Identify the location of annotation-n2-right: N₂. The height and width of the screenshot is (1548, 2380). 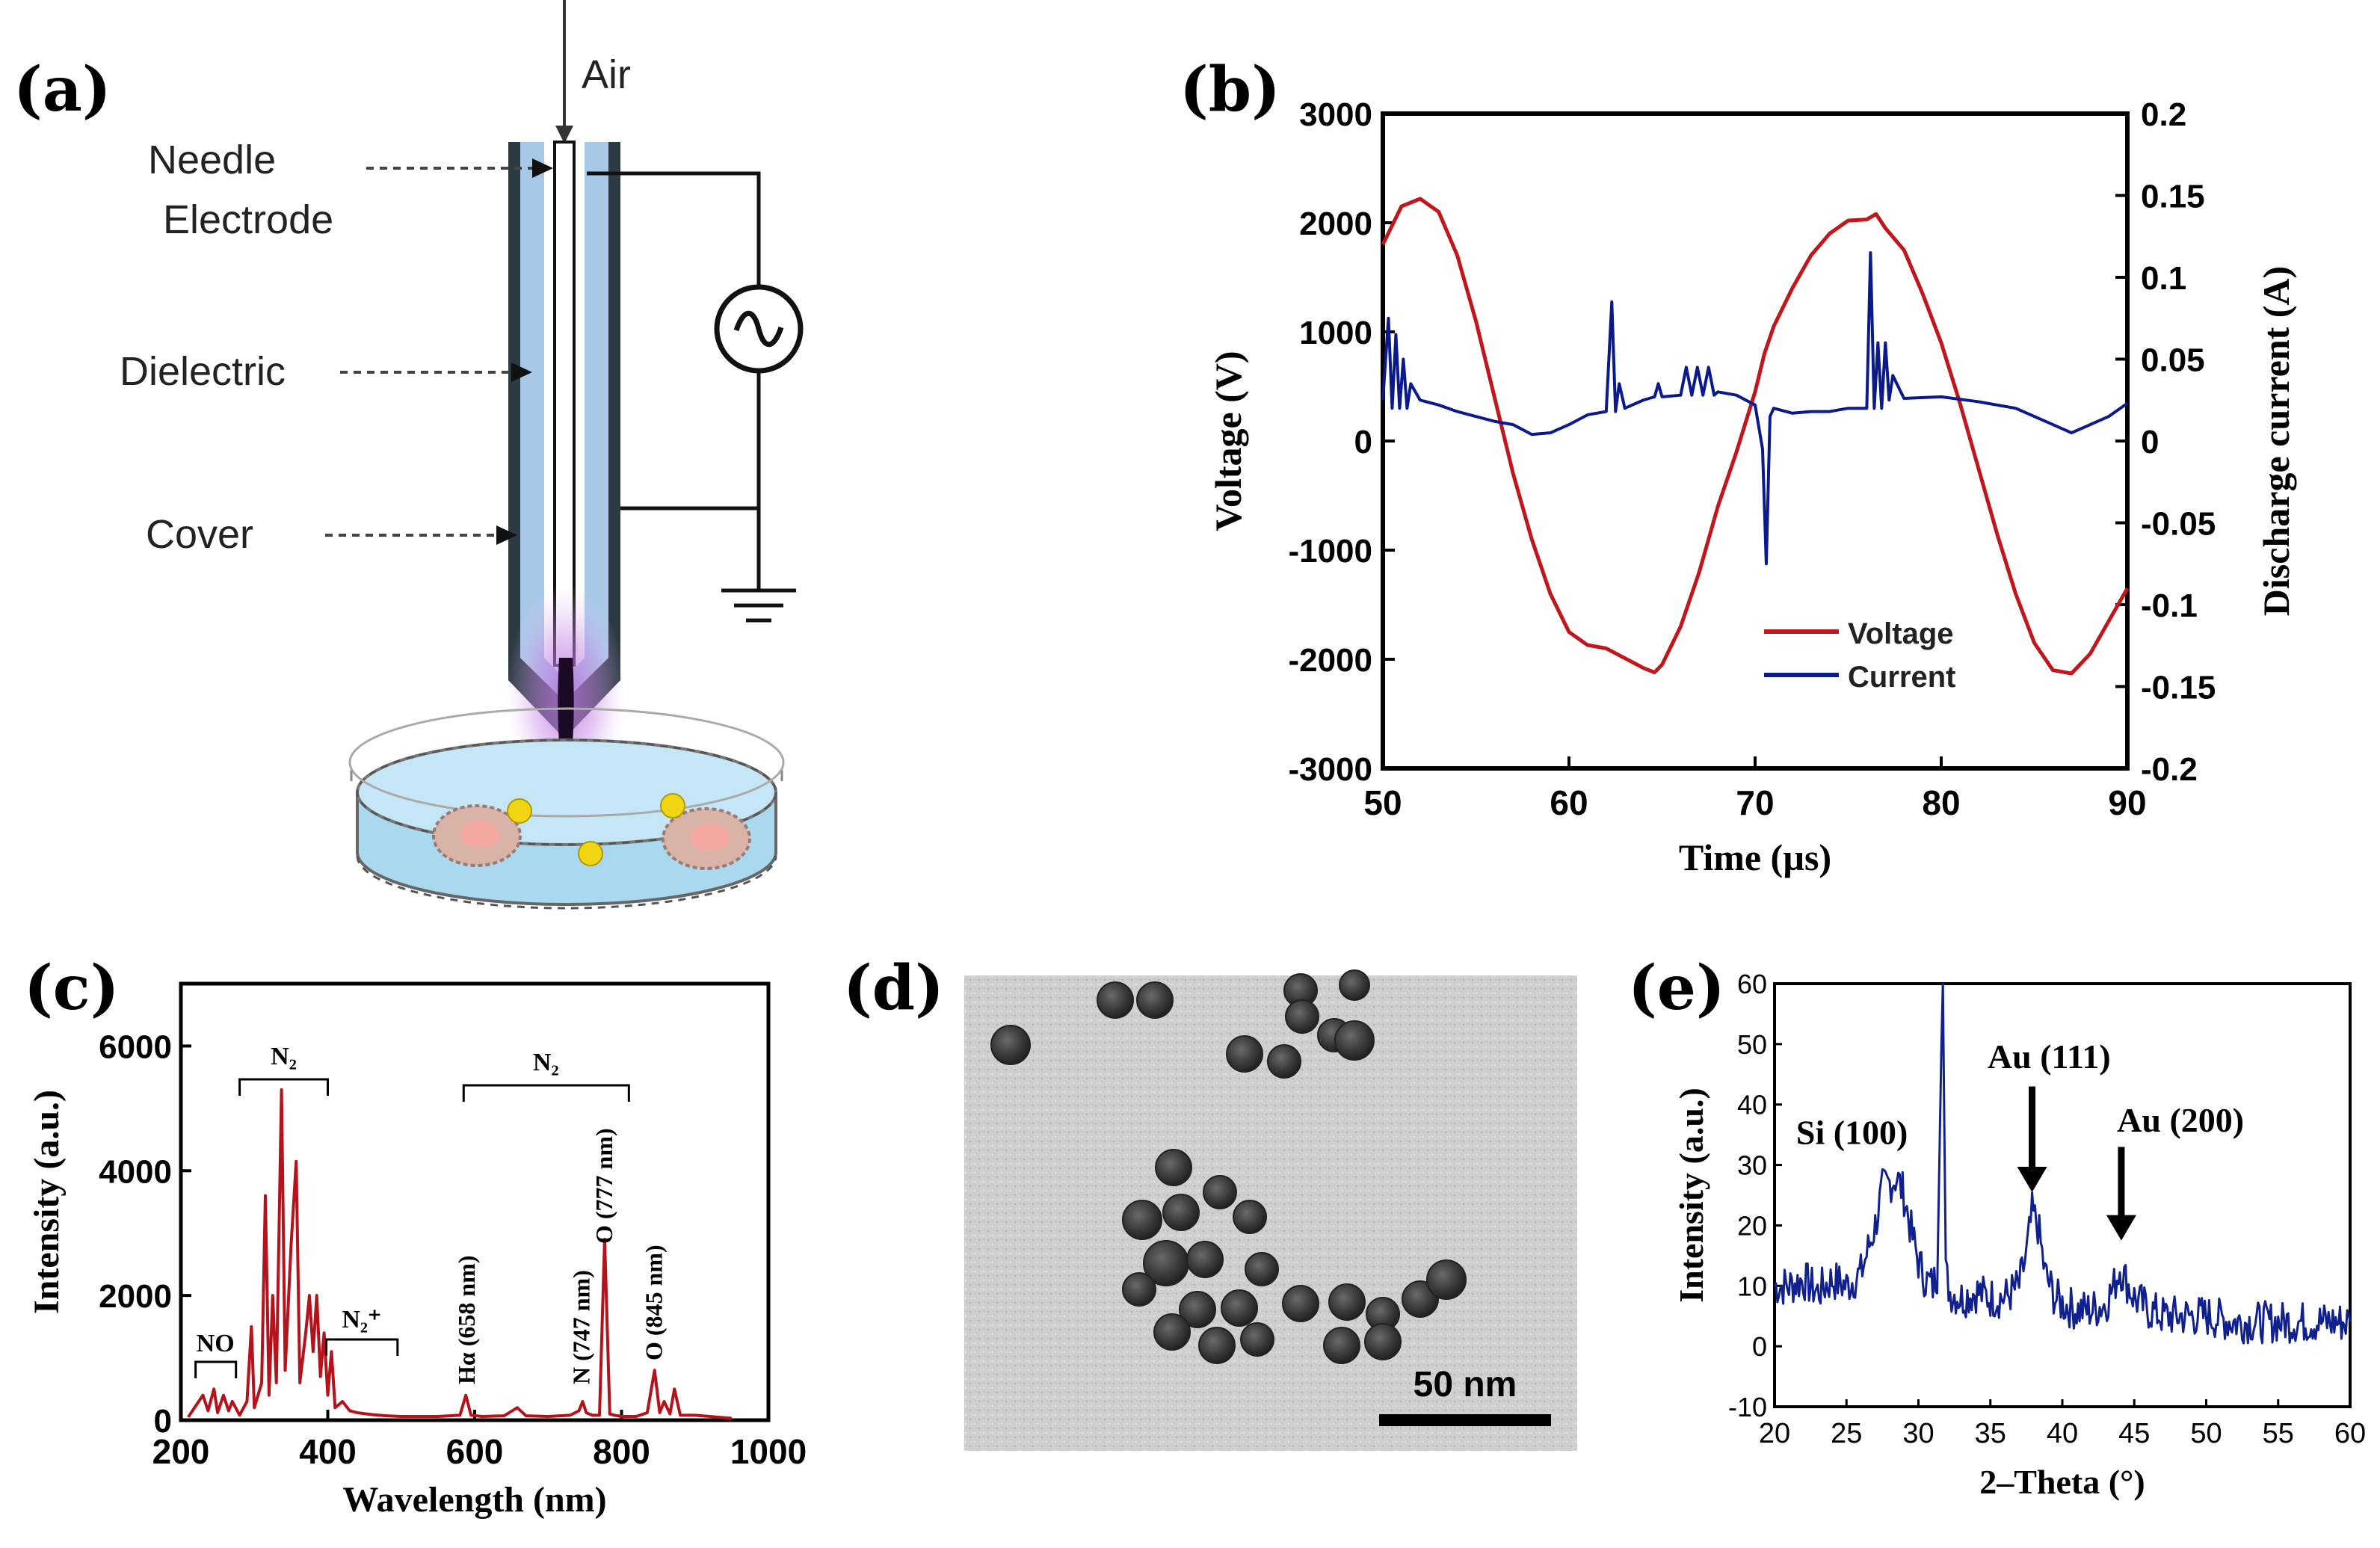
(546, 1062).